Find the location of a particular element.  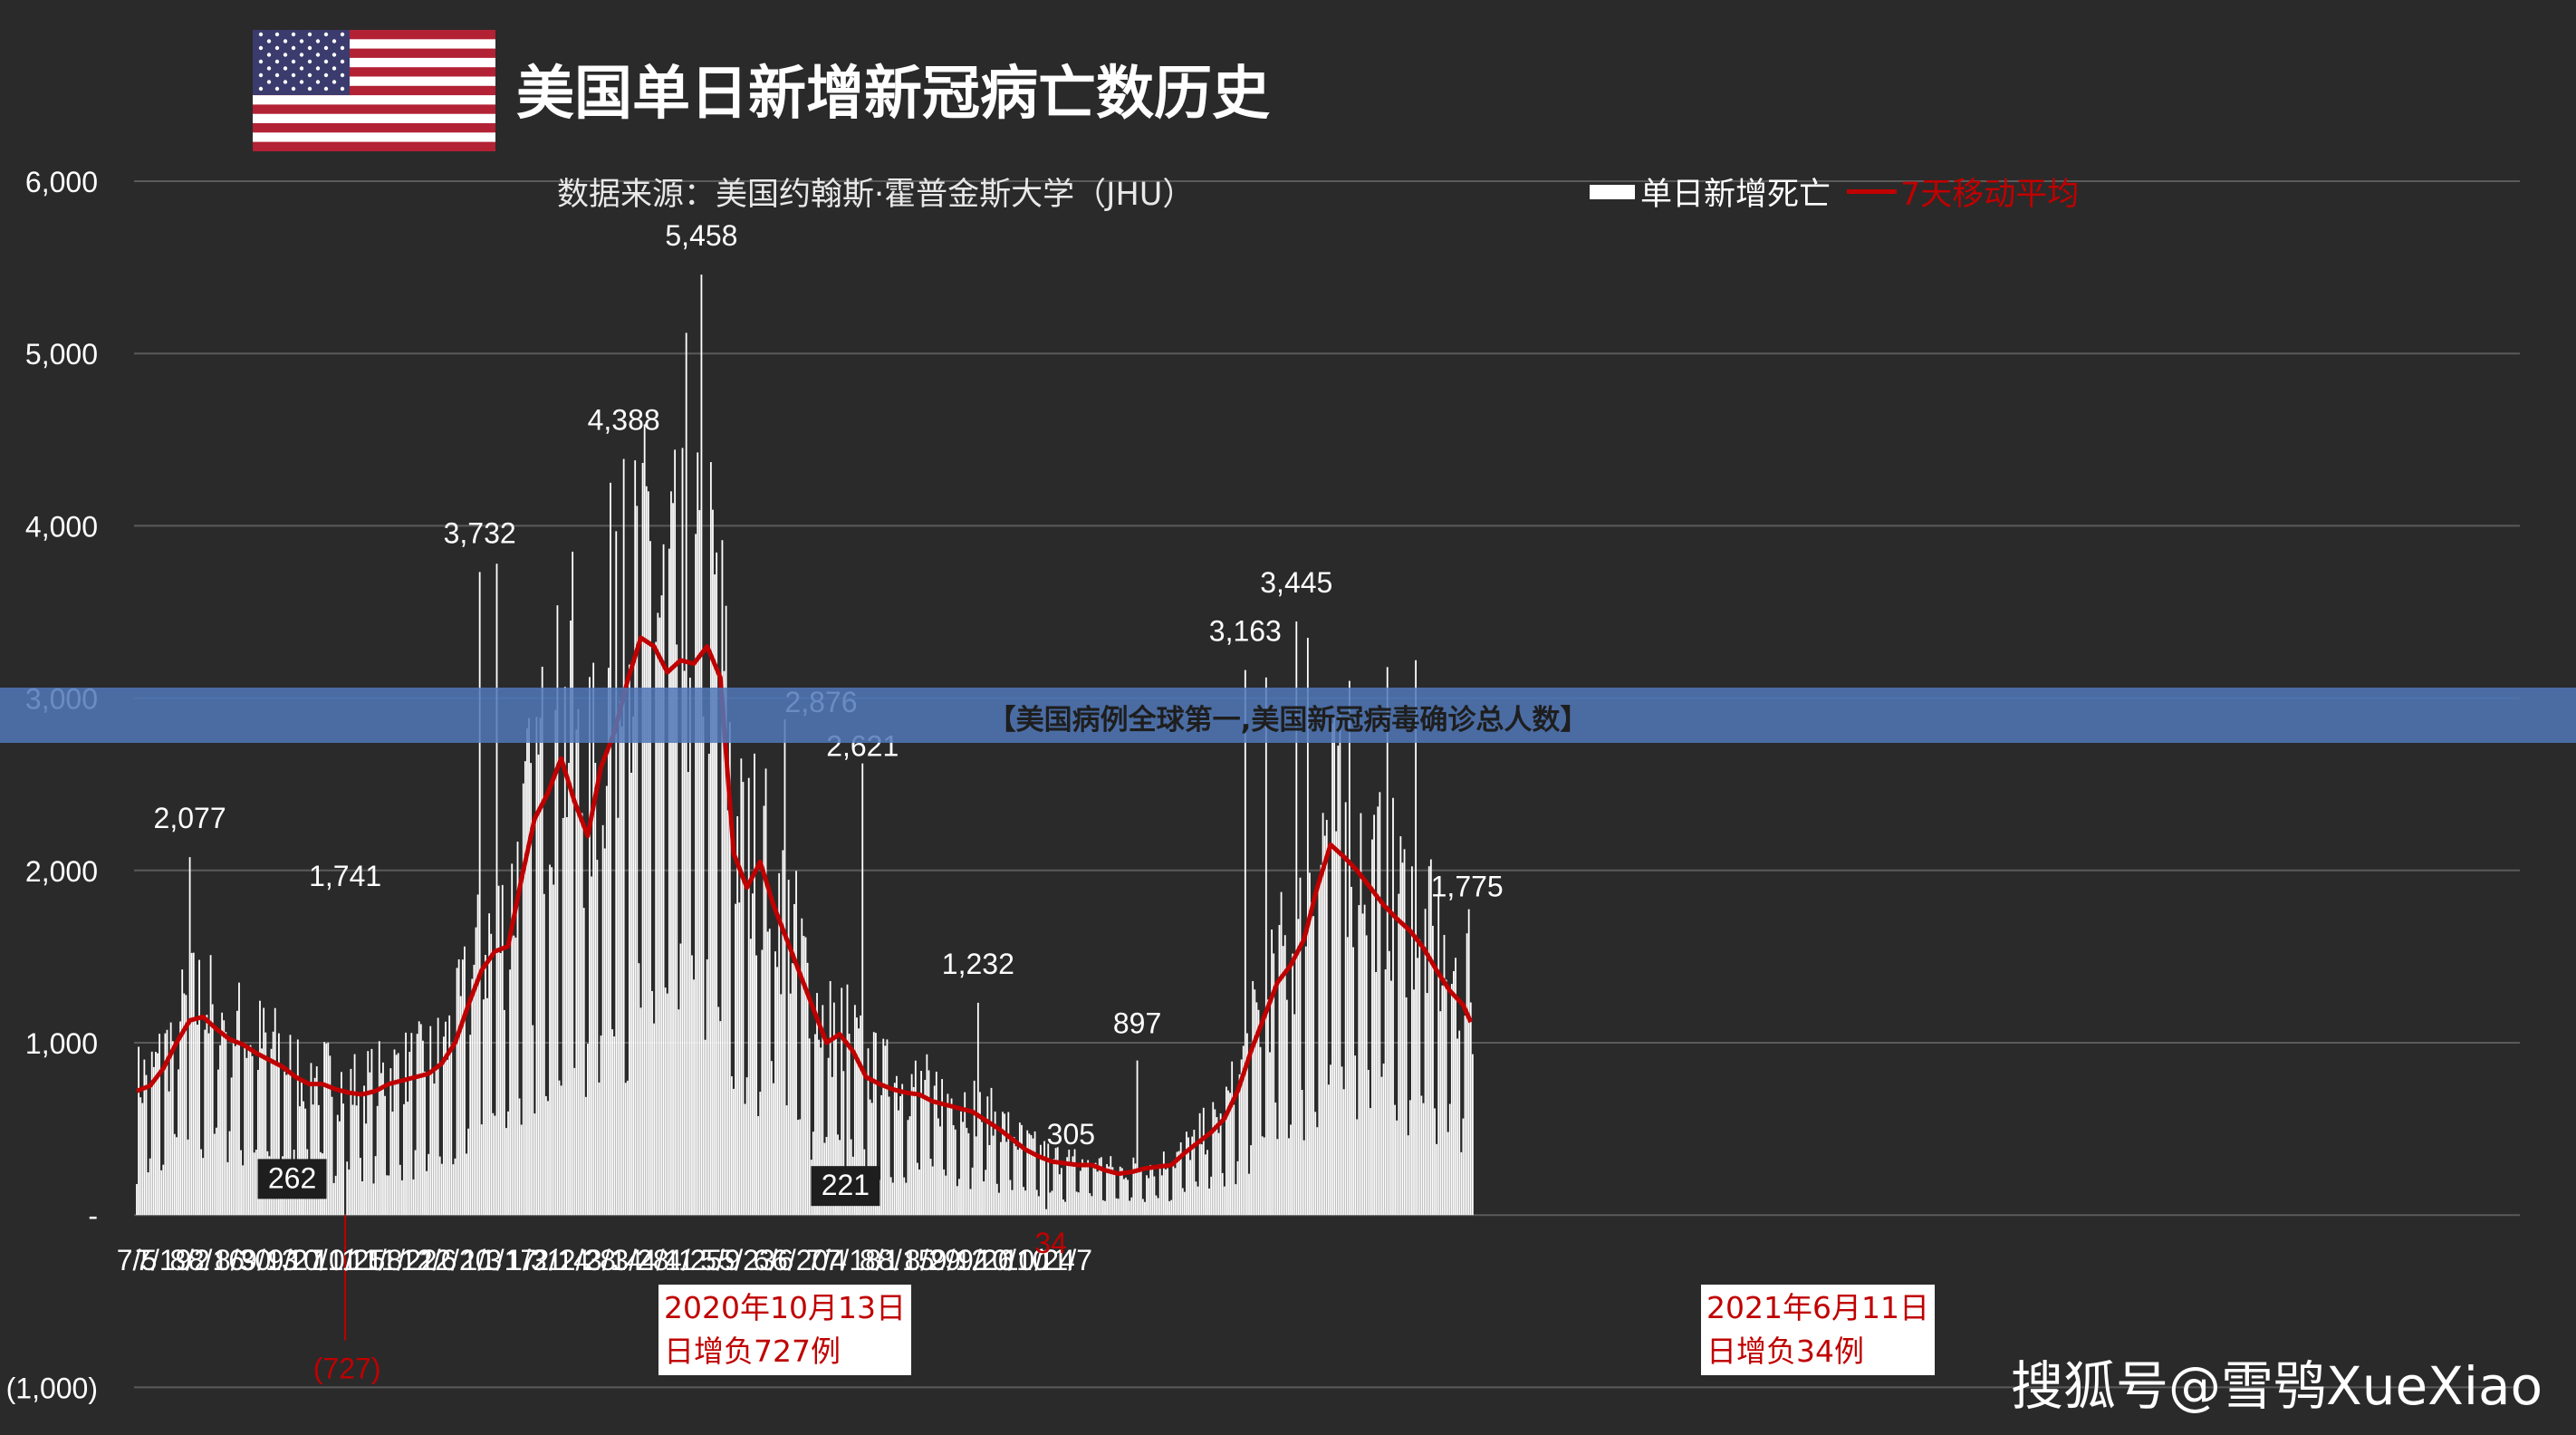

x-tick-label: 3/14 is located at coordinates (614, 1260).